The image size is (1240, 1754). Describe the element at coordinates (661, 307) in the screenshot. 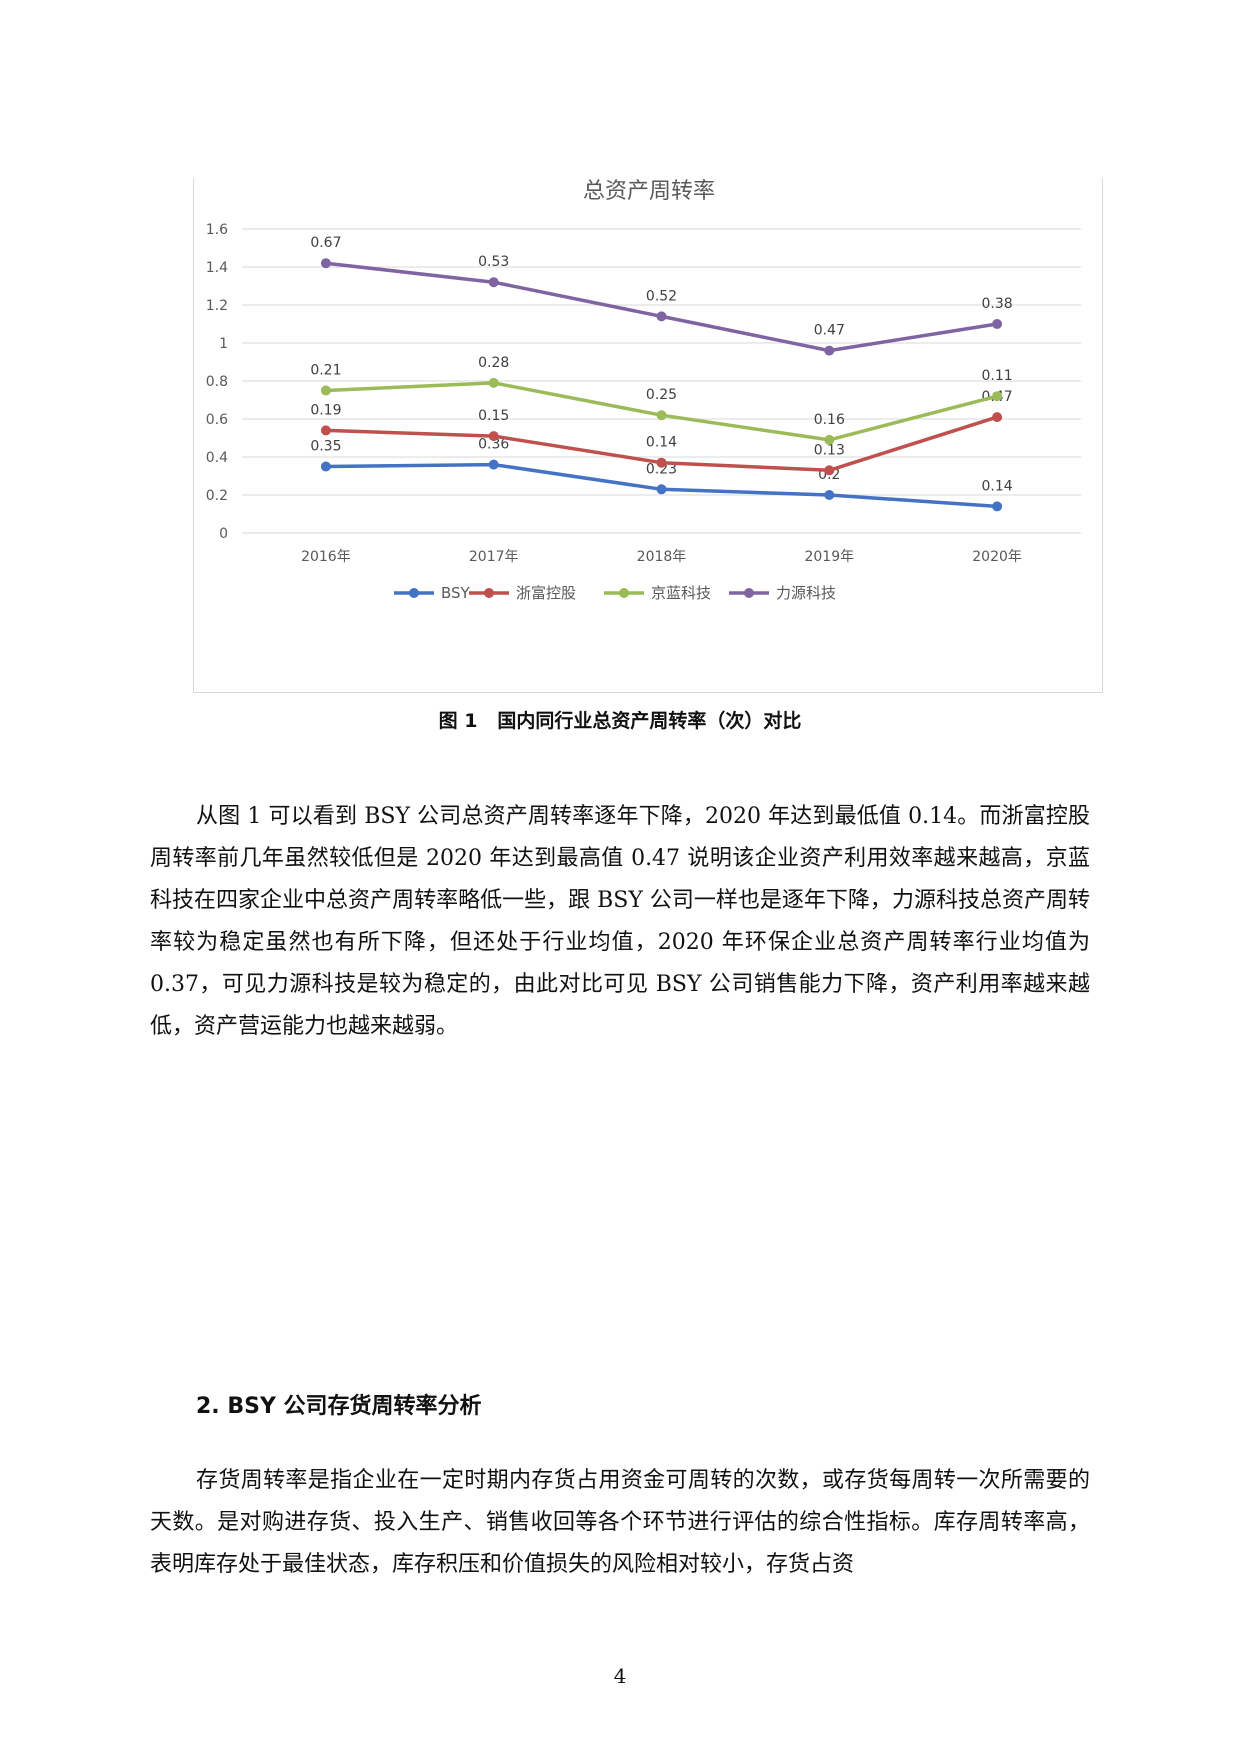

I see `series-line` at that location.